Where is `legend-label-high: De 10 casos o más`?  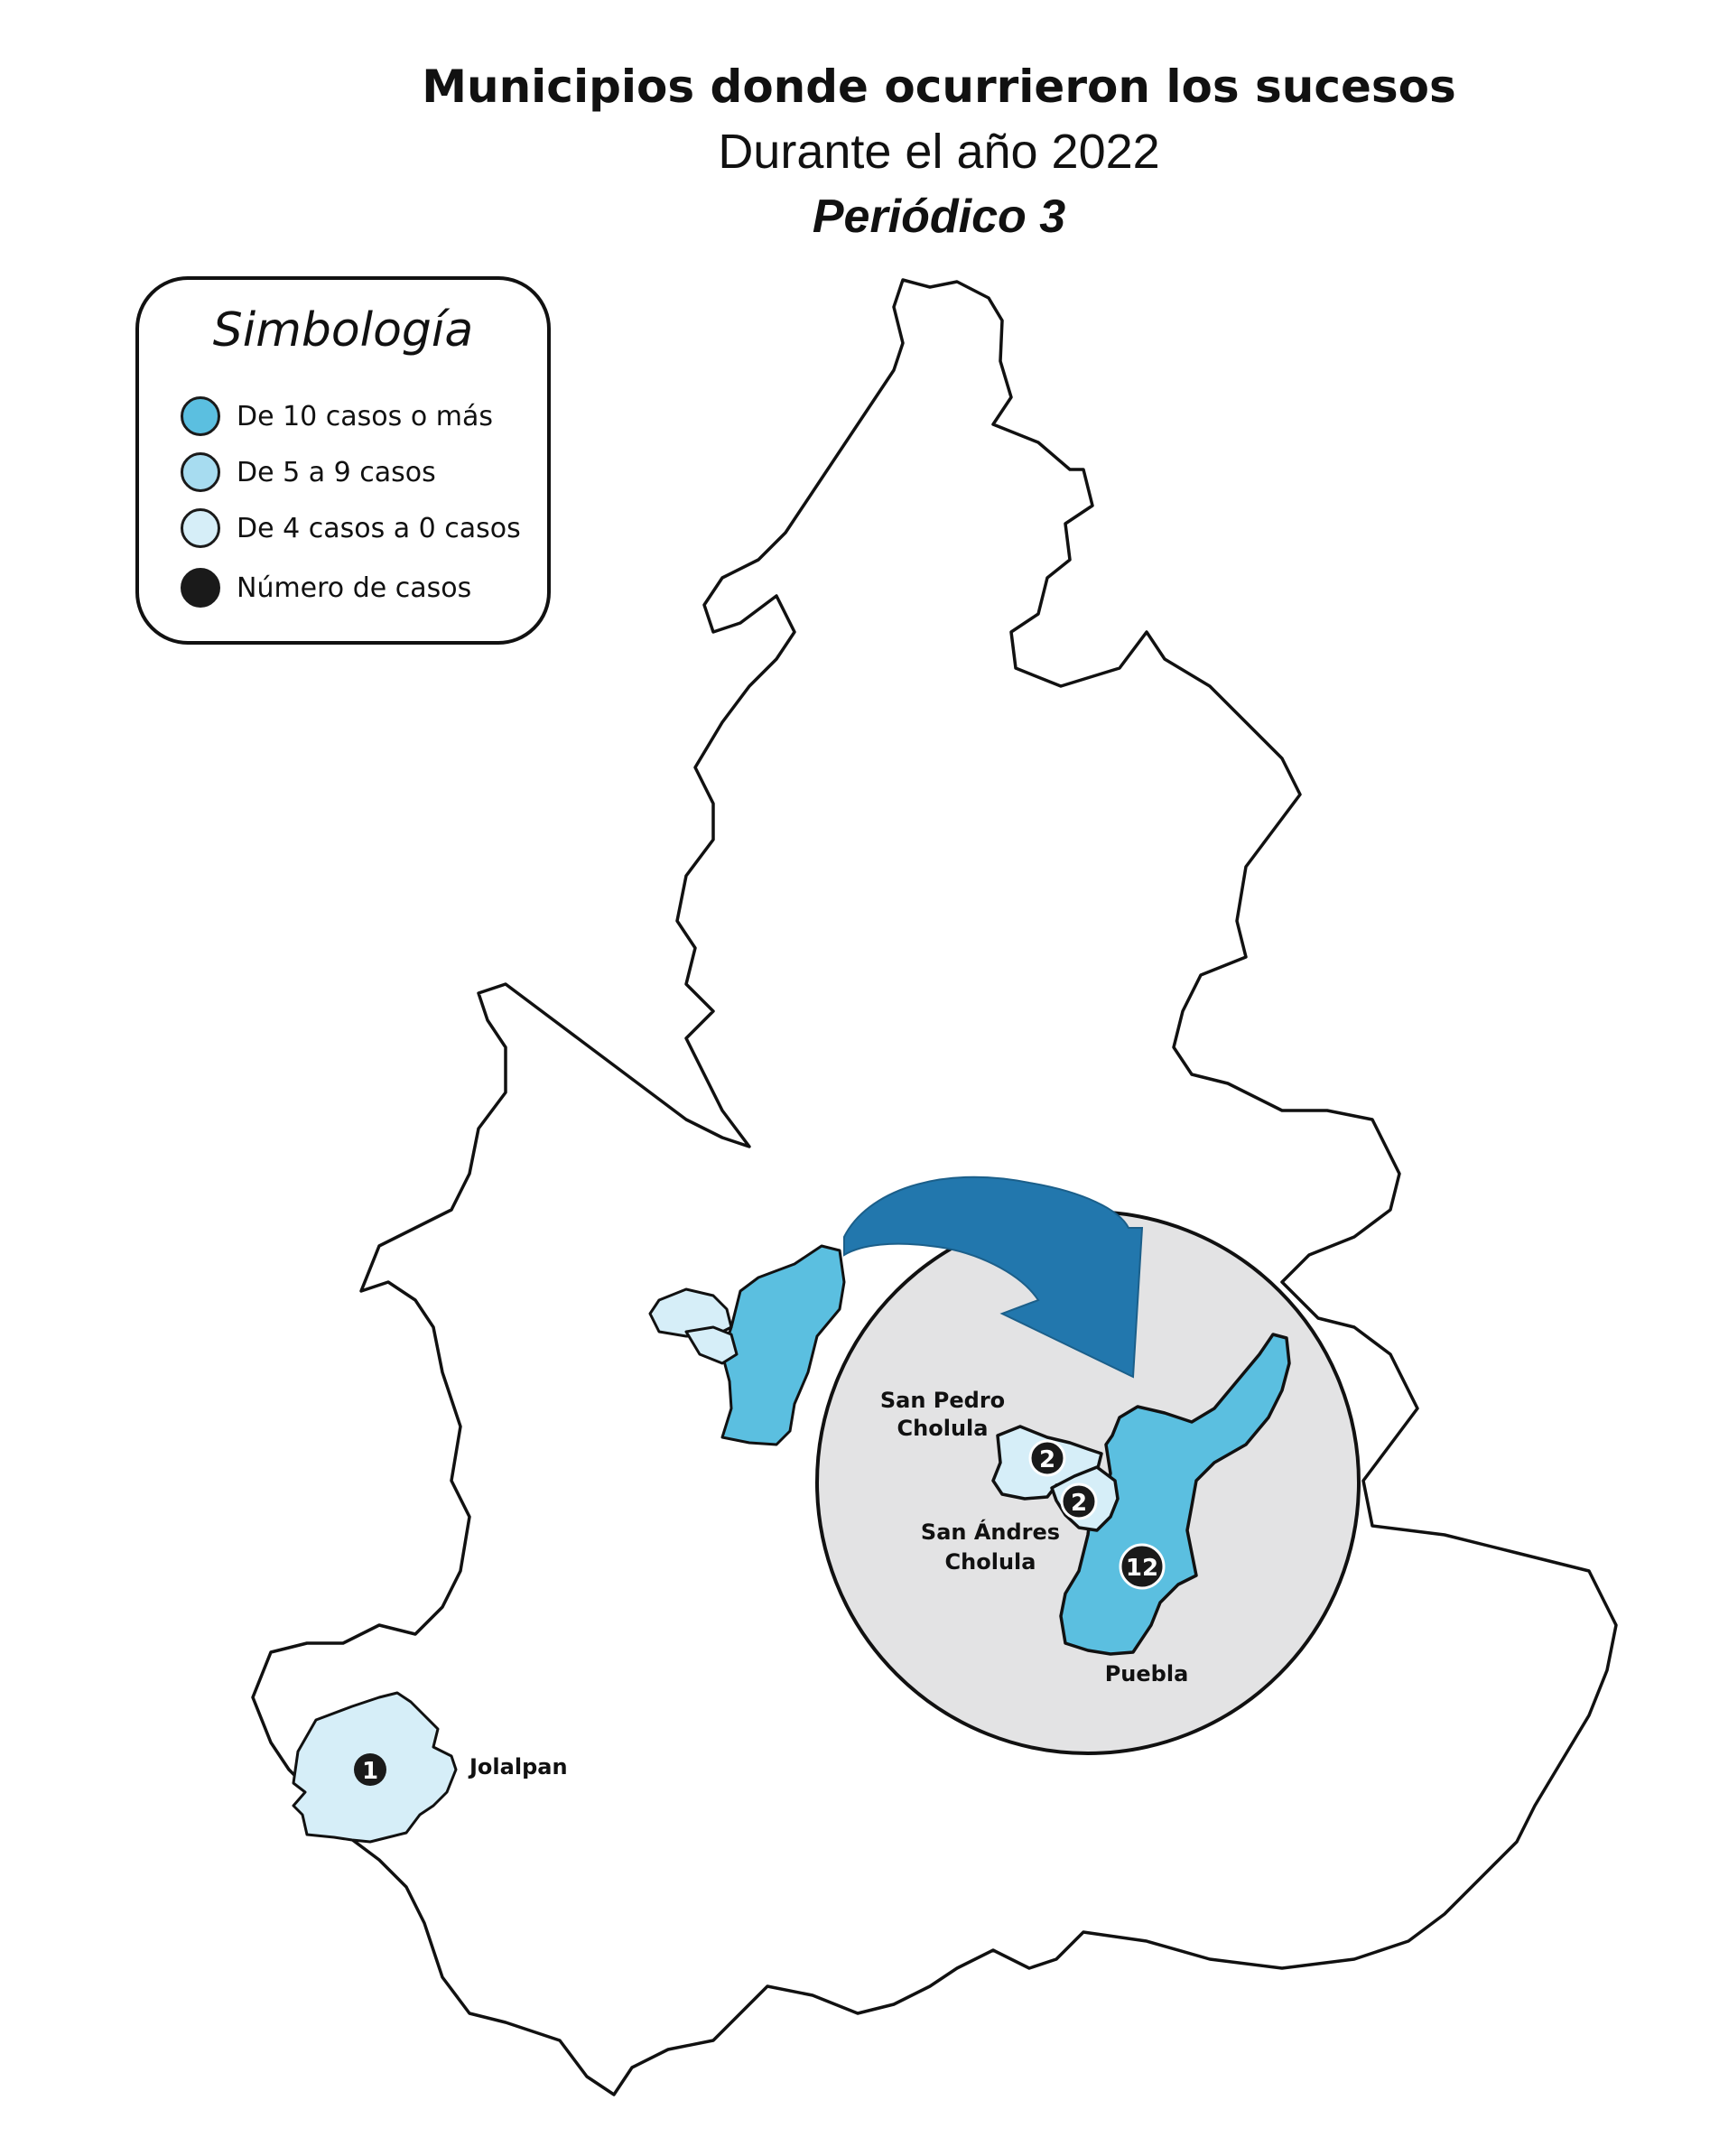
legend-label-high: De 10 casos o más is located at coordinates (365, 416).